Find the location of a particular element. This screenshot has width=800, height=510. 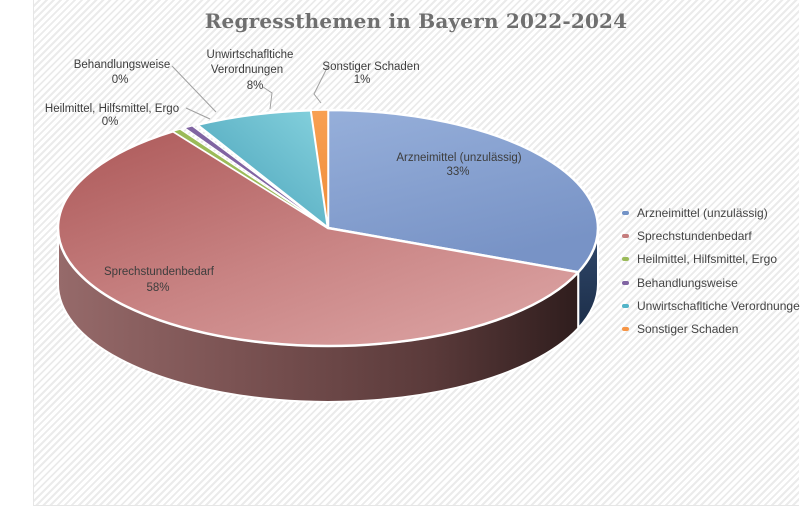

leader-line-behandlungsweise is located at coordinates (194, 89).